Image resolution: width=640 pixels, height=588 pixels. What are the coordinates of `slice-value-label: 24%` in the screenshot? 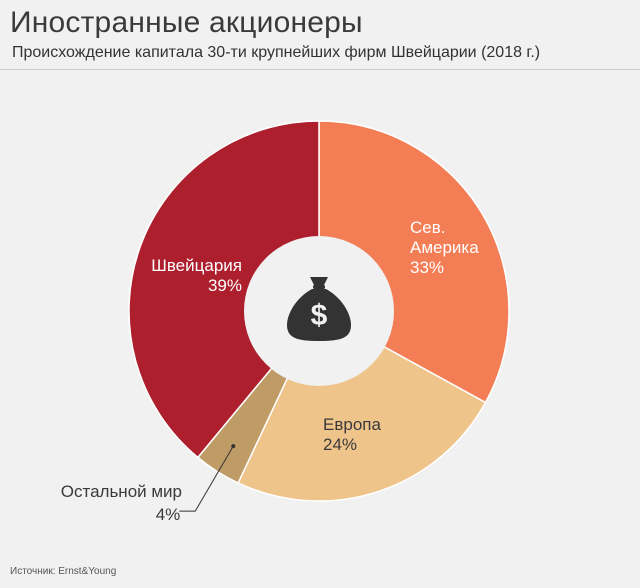 It's located at (340, 444).